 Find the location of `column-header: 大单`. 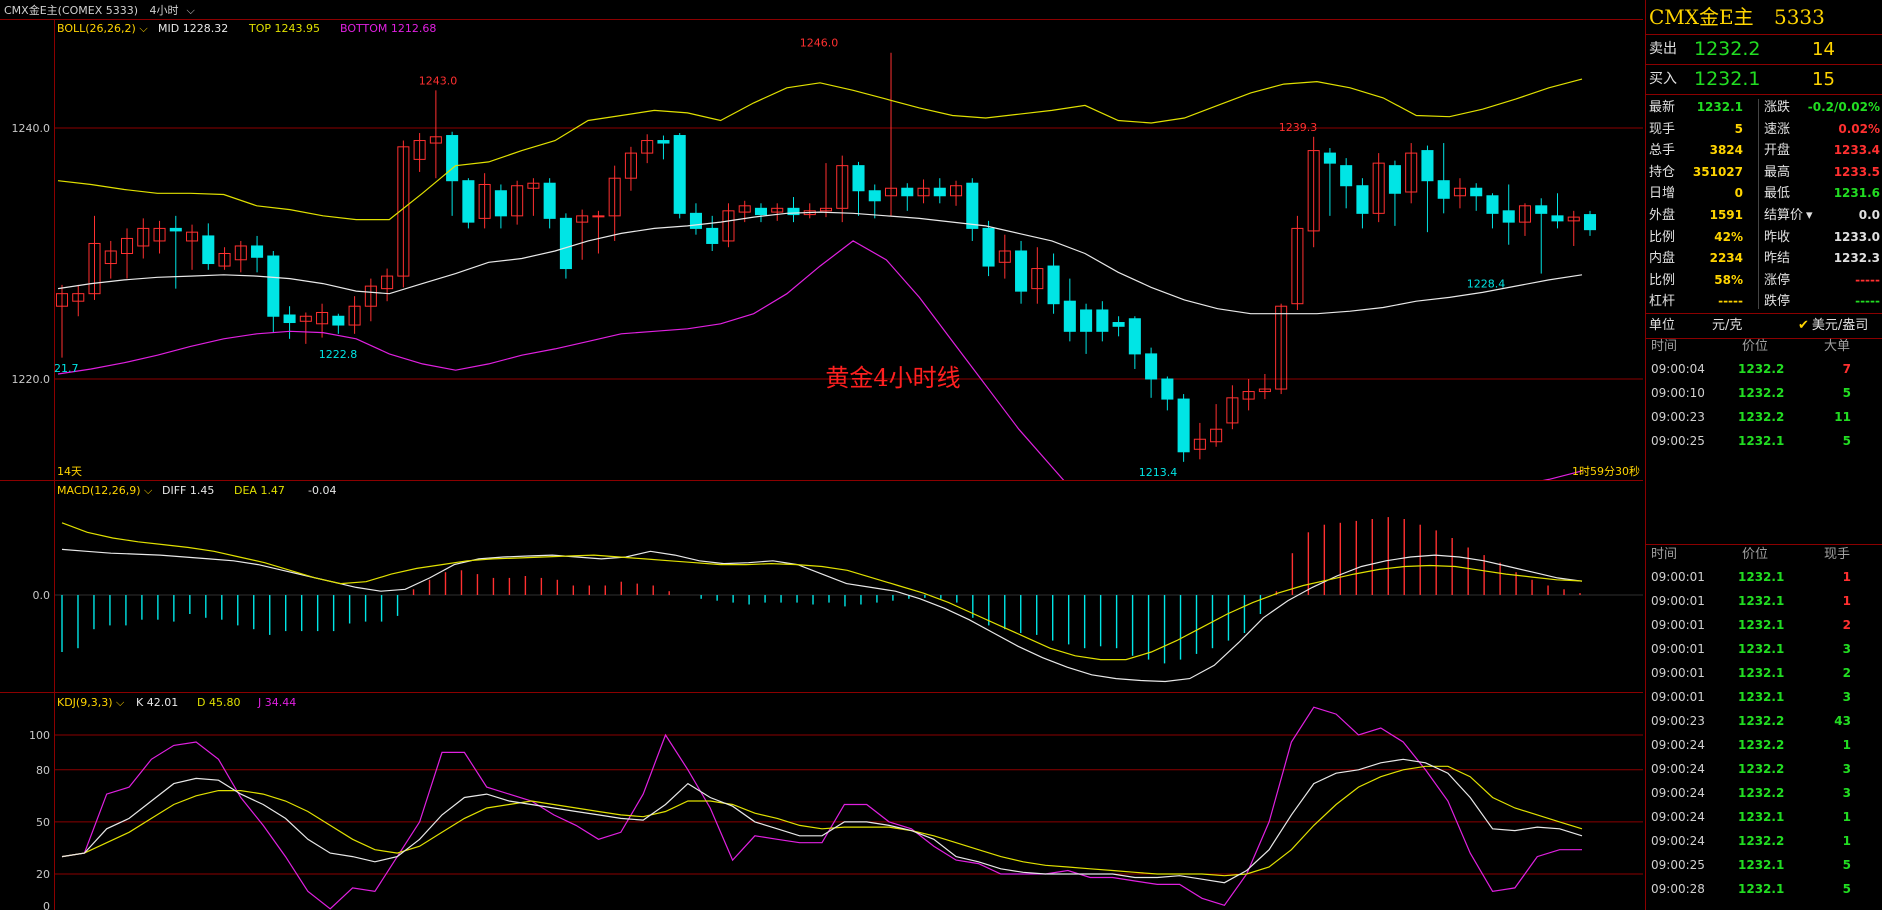

column-header: 大单 is located at coordinates (1837, 346).